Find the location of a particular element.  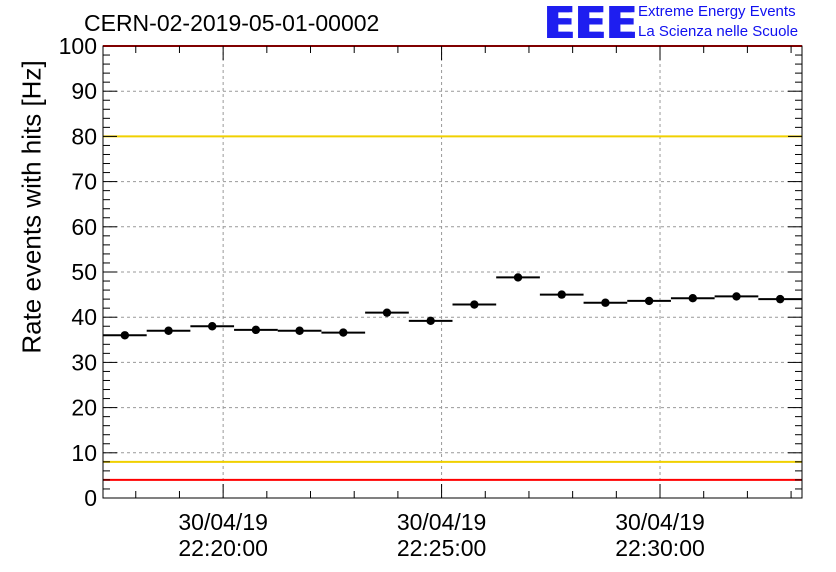

y-tick-label: 30 is located at coordinates (84, 362).